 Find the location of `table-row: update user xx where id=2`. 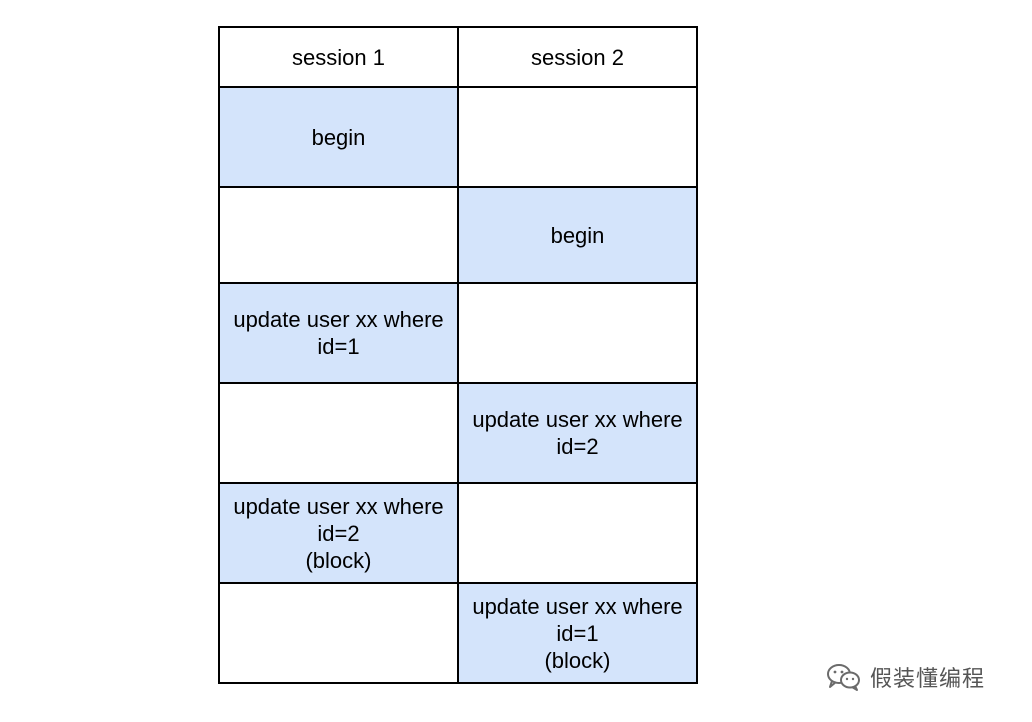

table-row: update user xx where id=2 is located at coordinates (459, 434).